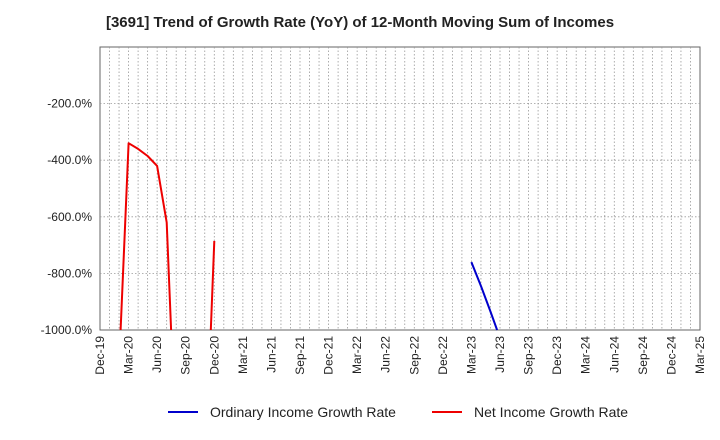  Describe the element at coordinates (69, 104) in the screenshot. I see `y-tick-label: -200.0%` at that location.